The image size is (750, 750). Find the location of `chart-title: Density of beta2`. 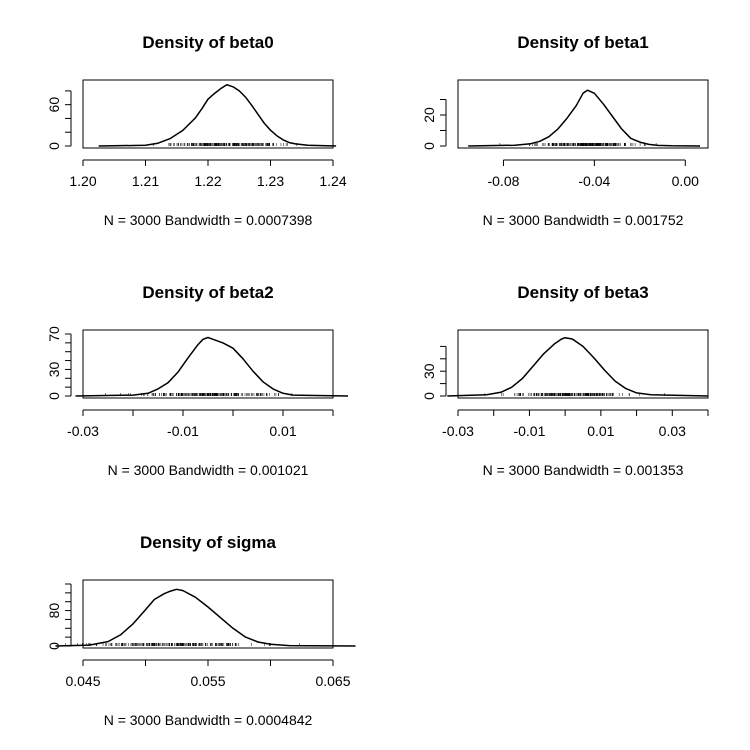

chart-title: Density of beta2 is located at coordinates (207, 292).